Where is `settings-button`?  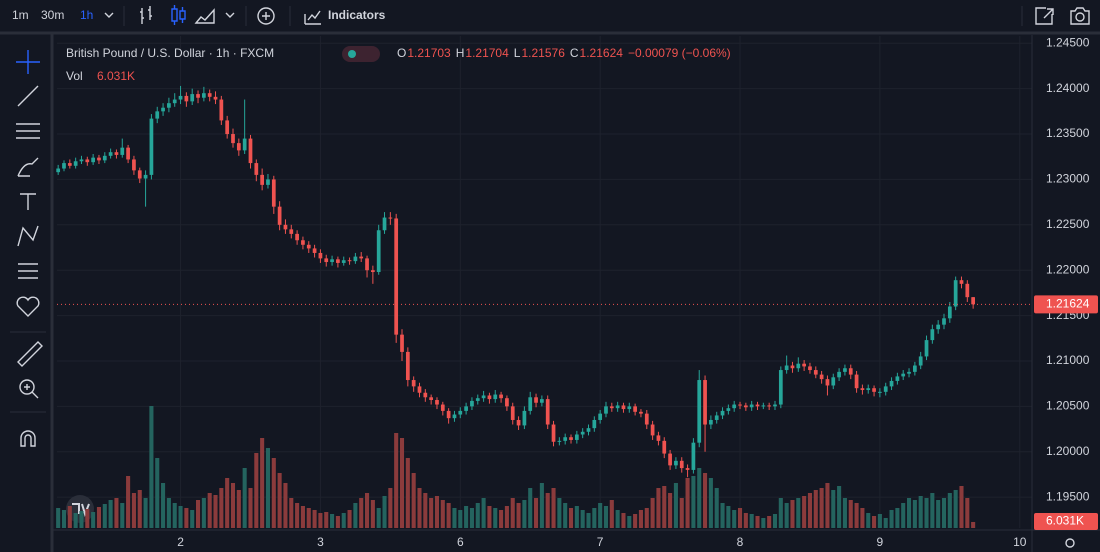 settings-button is located at coordinates (1070, 543).